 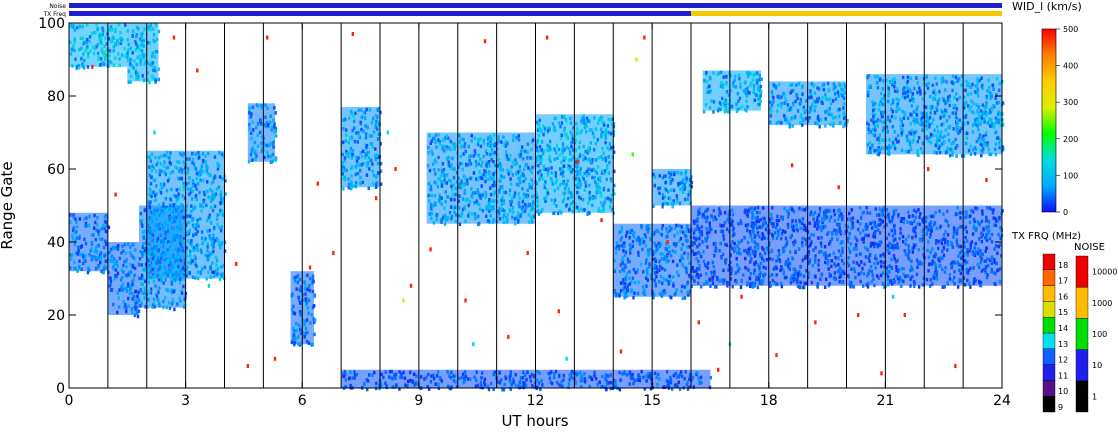 What do you see at coordinates (1060, 407) in the screenshot?
I see `colorbar-txfreq-tick-label-0: 9` at bounding box center [1060, 407].